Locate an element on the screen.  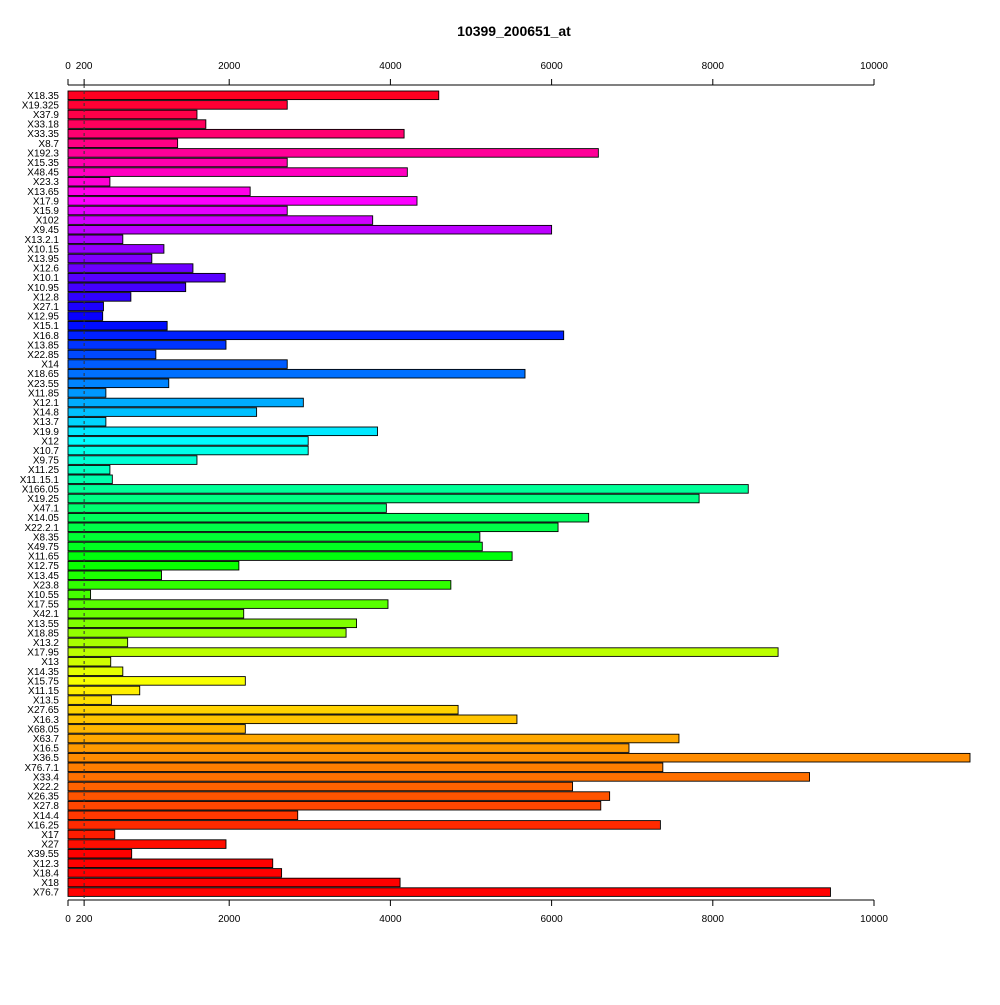
category-label: X13 is located at coordinates (50, 662).